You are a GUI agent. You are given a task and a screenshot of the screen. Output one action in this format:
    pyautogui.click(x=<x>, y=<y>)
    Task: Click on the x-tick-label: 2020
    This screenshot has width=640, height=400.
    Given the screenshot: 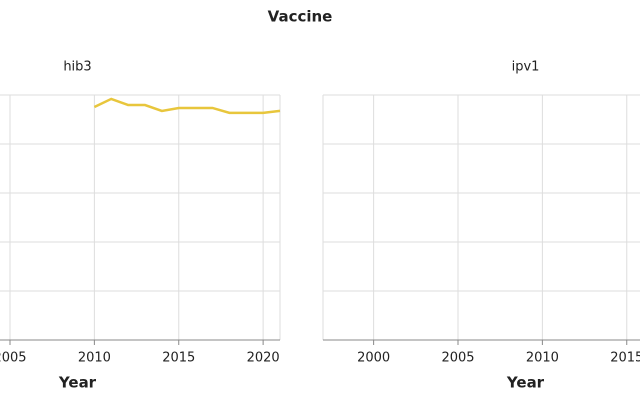 What is the action you would take?
    pyautogui.click(x=263, y=358)
    